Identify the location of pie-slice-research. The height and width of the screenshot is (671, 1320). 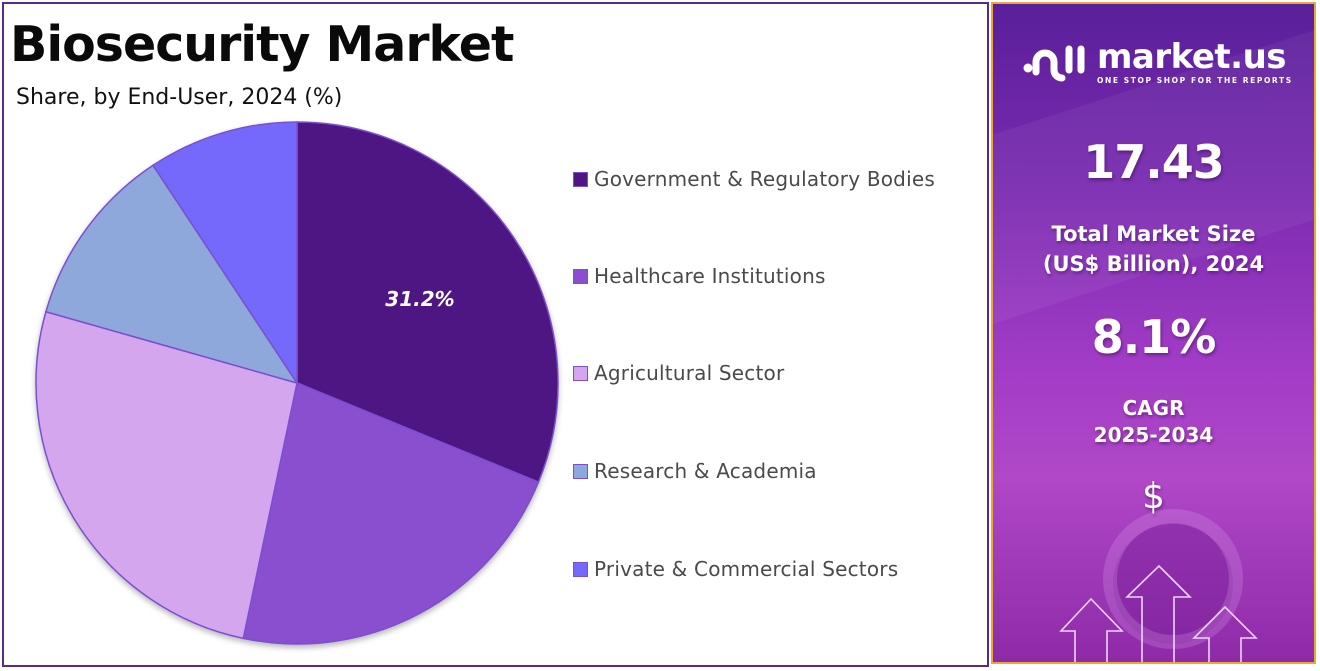
(171, 274).